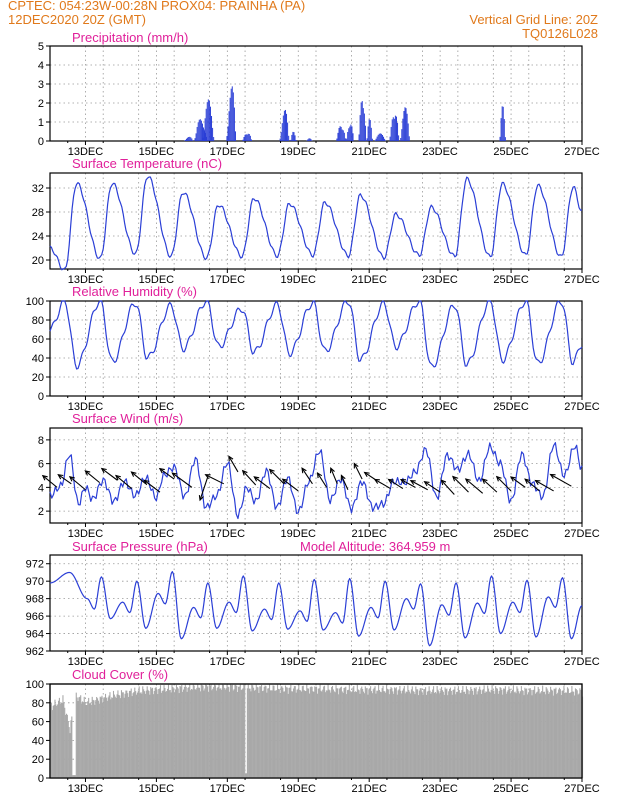  Describe the element at coordinates (41, 66) in the screenshot. I see `y-tick-label: 4` at that location.